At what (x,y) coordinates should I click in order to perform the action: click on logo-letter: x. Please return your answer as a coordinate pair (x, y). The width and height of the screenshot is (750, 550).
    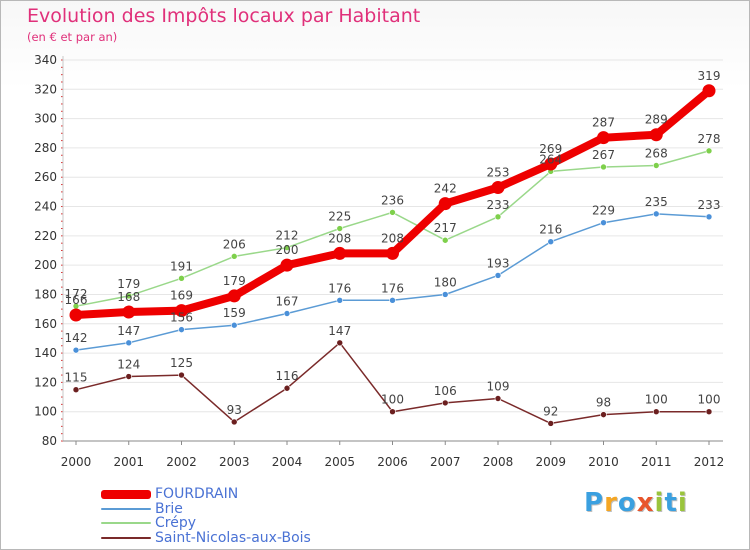
    Looking at the image, I should click on (645, 503).